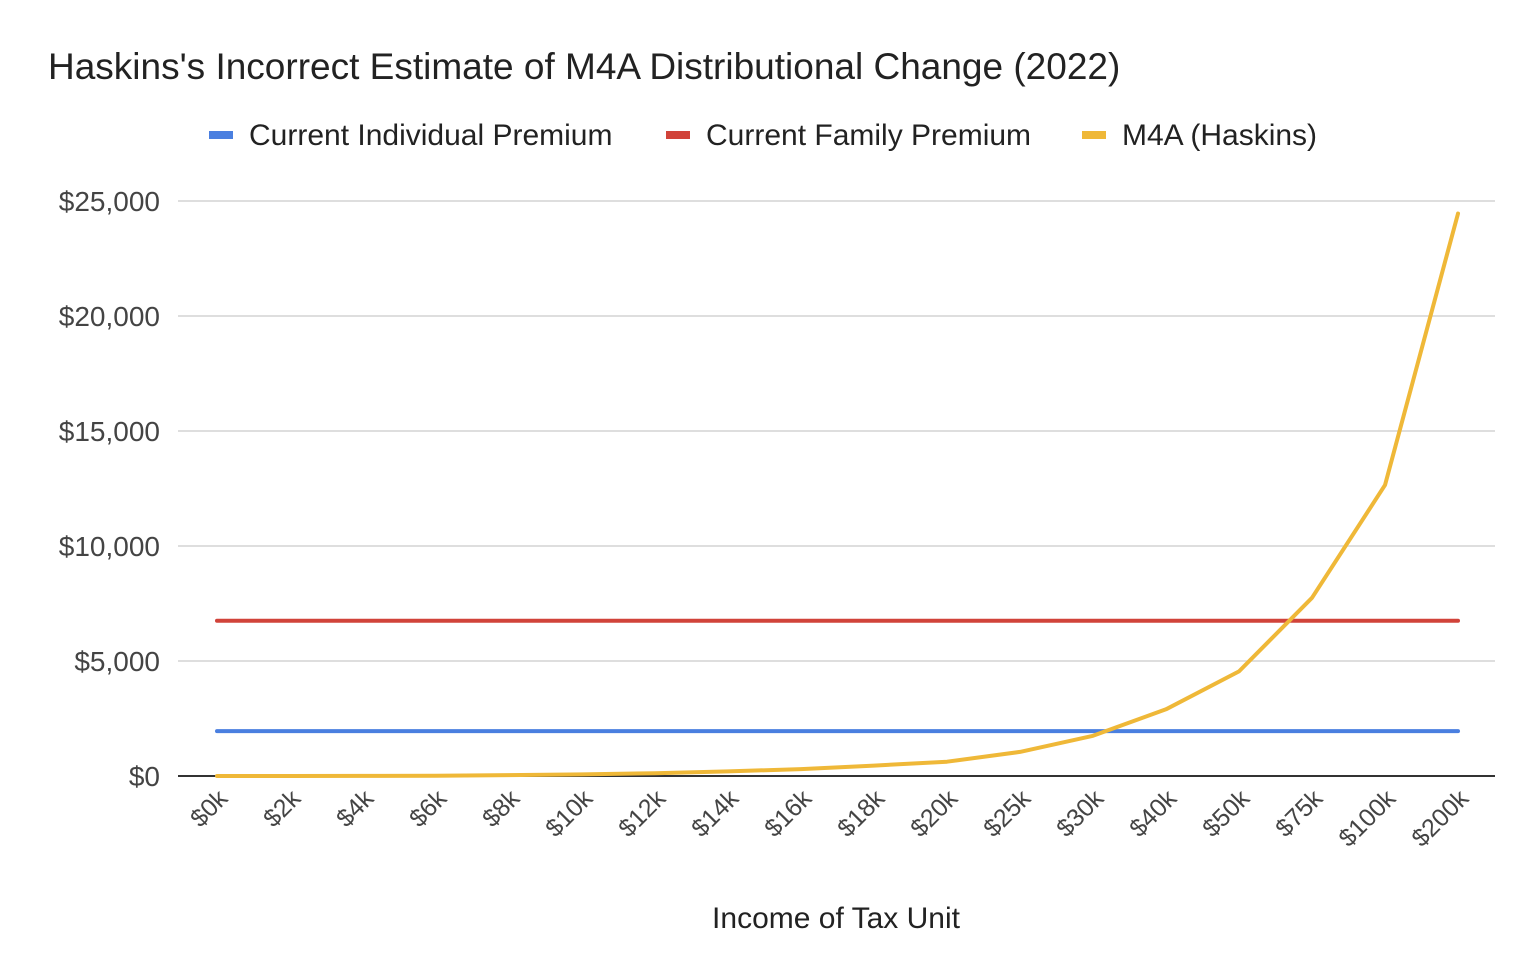  What do you see at coordinates (109, 546) in the screenshot?
I see `y-tick-label: $10,000` at bounding box center [109, 546].